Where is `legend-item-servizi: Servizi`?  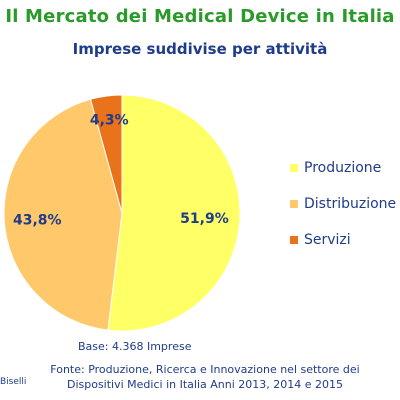 legend-item-servizi: Servizi is located at coordinates (343, 240).